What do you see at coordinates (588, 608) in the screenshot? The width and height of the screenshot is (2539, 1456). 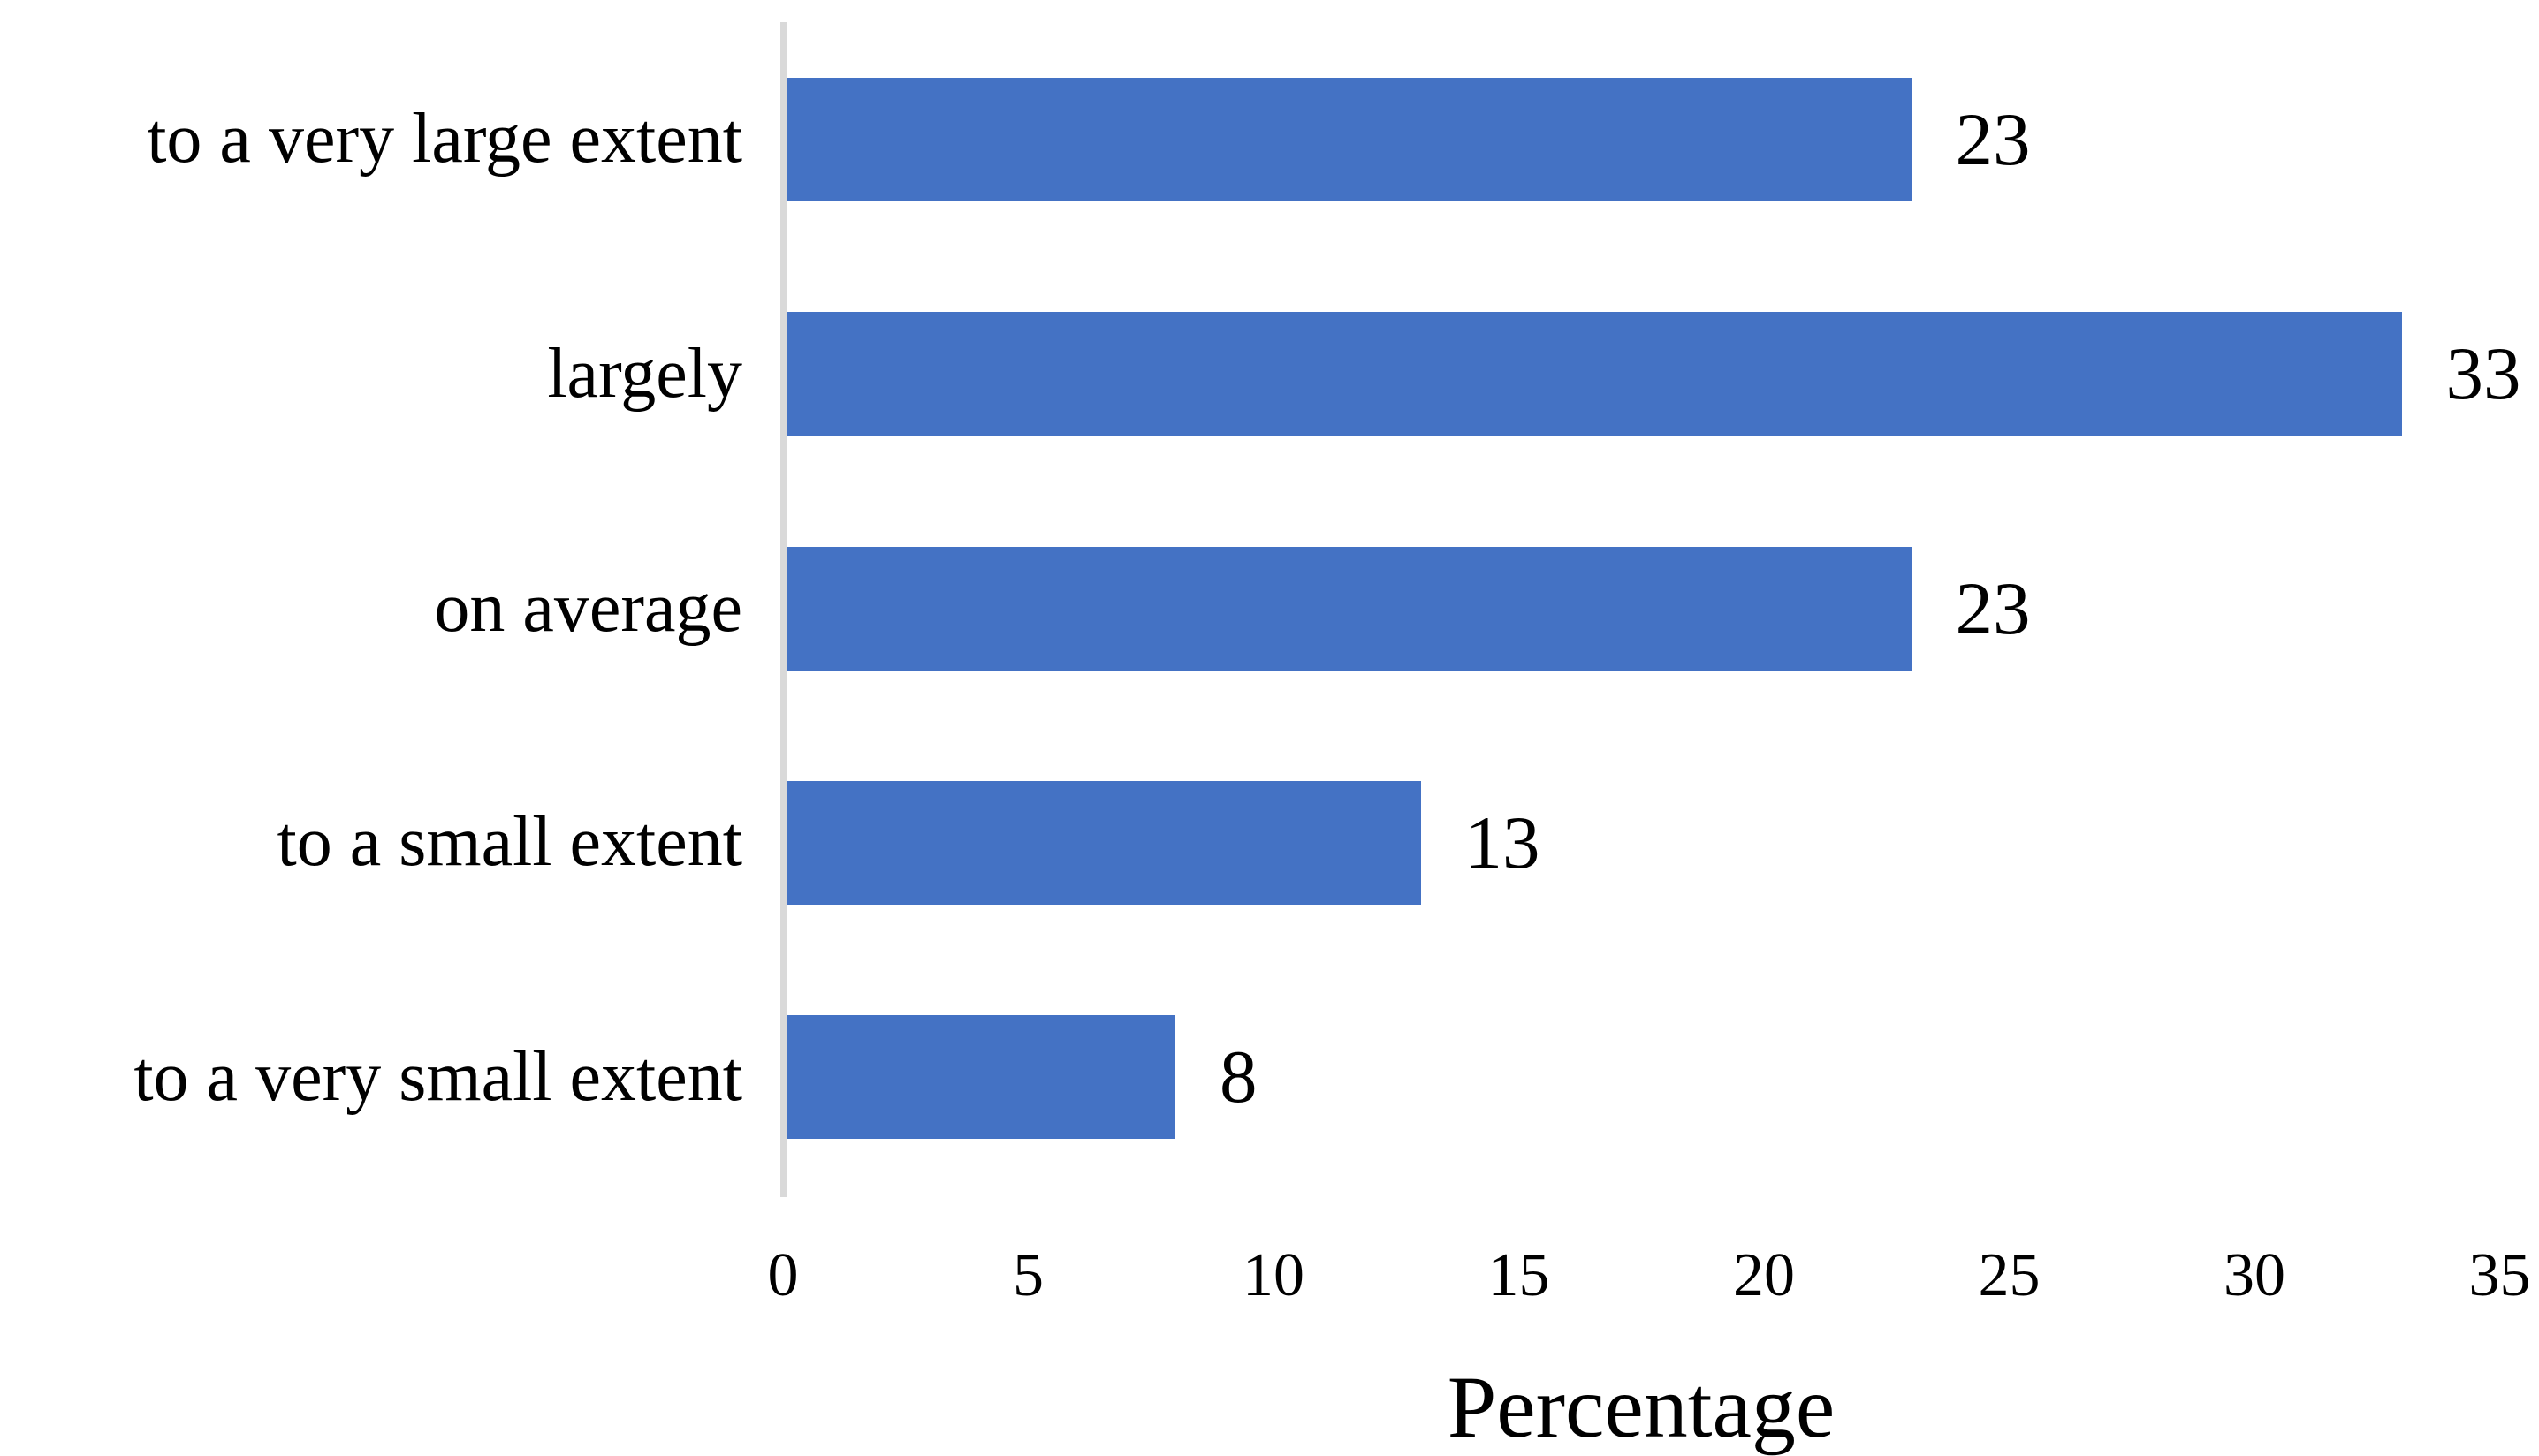 I see `category-label: on average` at bounding box center [588, 608].